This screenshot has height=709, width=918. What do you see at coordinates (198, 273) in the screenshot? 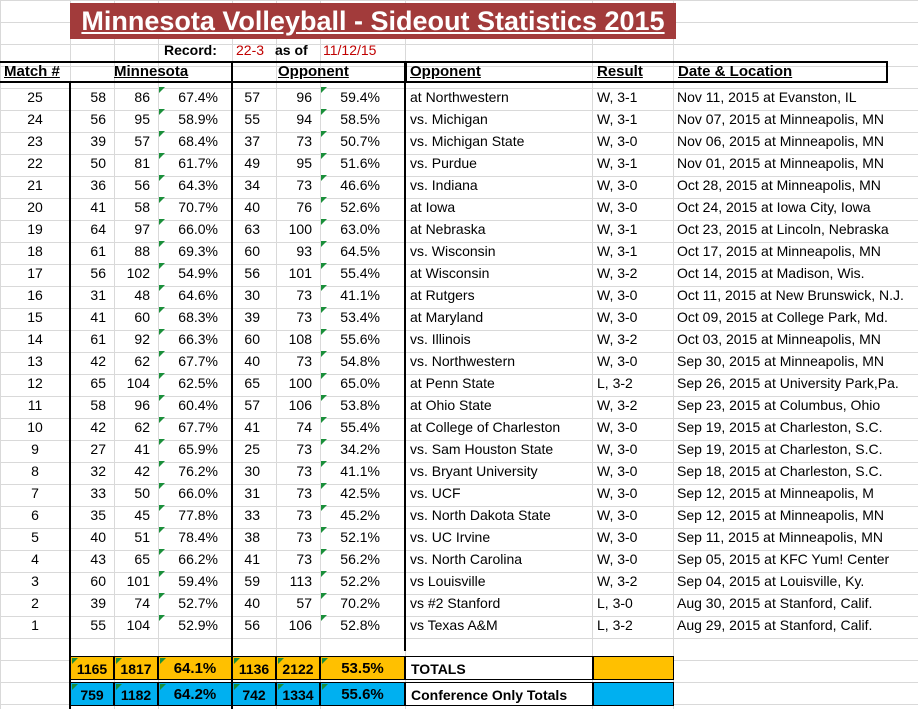
I see `mn-pct-cell: 54.9%` at bounding box center [198, 273].